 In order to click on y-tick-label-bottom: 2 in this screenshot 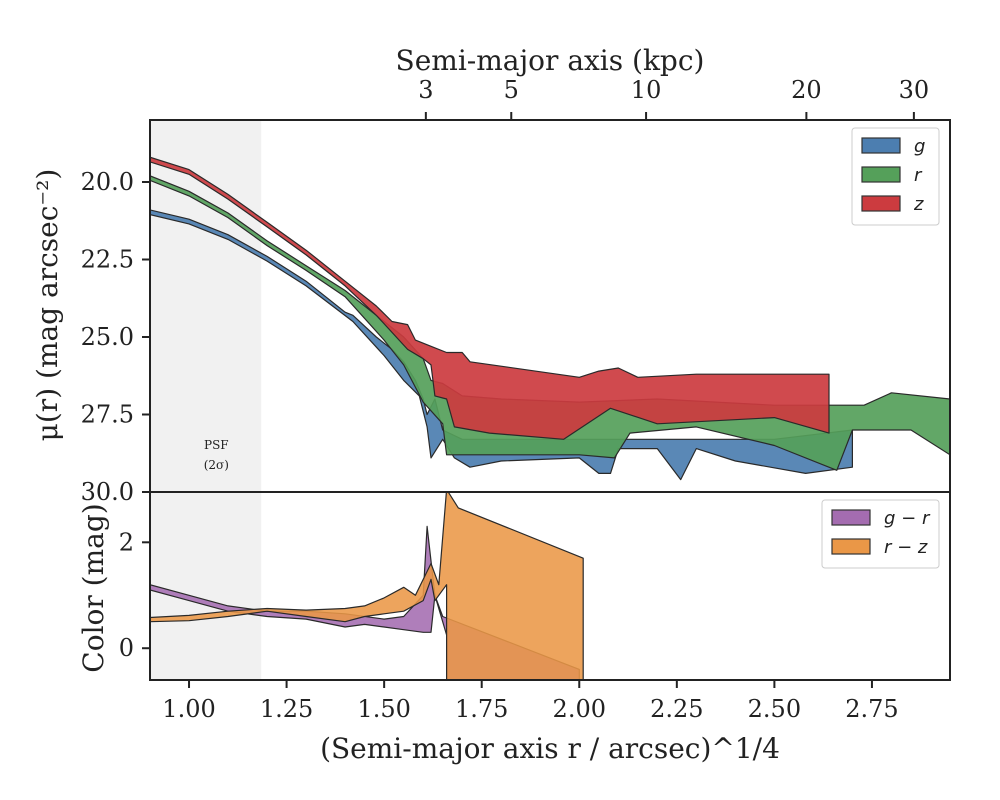, I will do `click(126, 542)`.